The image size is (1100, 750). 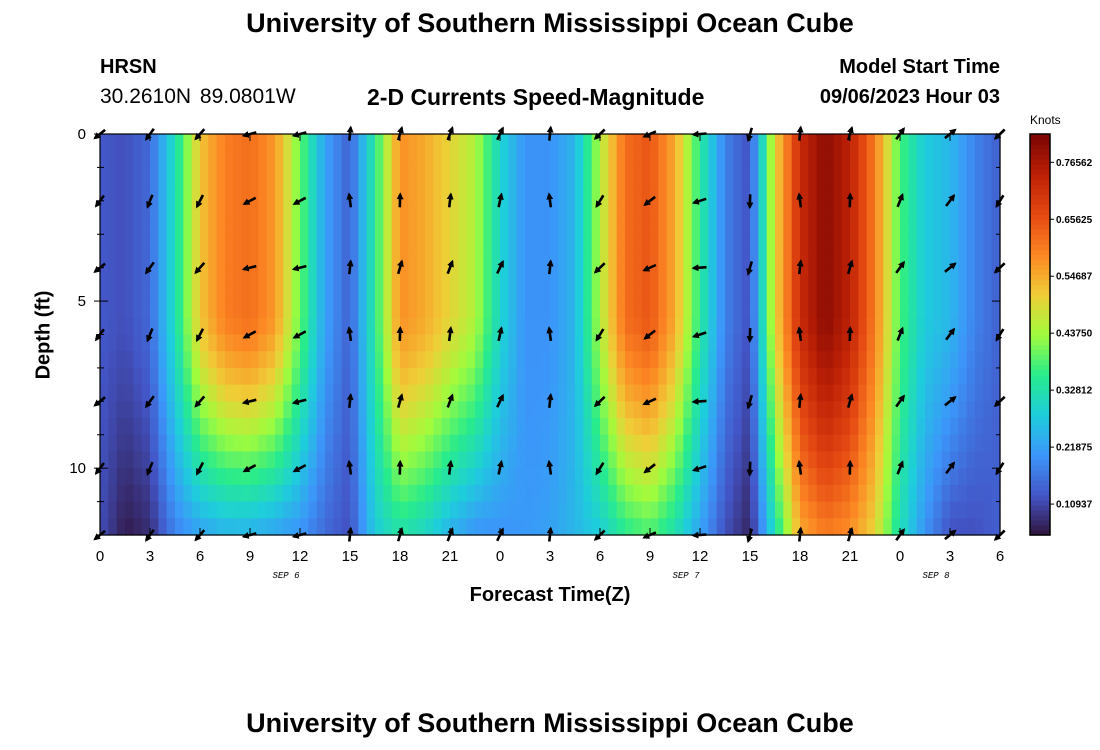 What do you see at coordinates (800, 267) in the screenshot?
I see `current-vector` at bounding box center [800, 267].